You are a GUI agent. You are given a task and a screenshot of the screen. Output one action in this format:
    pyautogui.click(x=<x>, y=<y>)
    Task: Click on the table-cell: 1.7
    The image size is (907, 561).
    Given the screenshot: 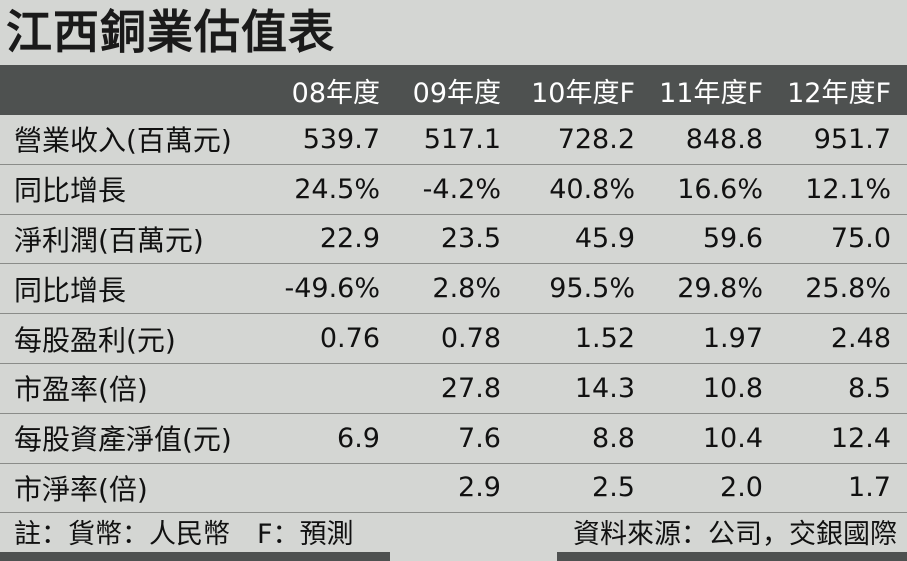 What is the action you would take?
    pyautogui.click(x=869, y=488)
    